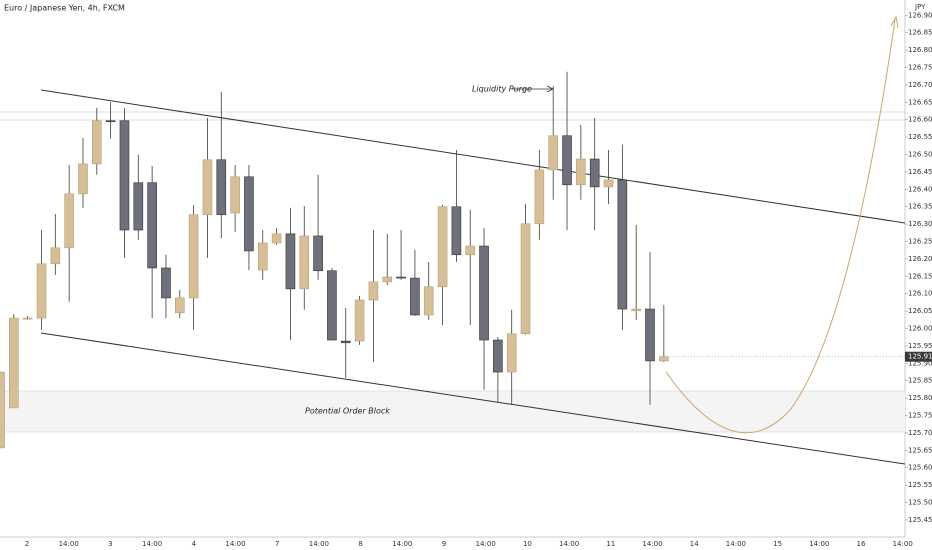  Describe the element at coordinates (920, 189) in the screenshot. I see `y-tick-label: 126.400` at that location.